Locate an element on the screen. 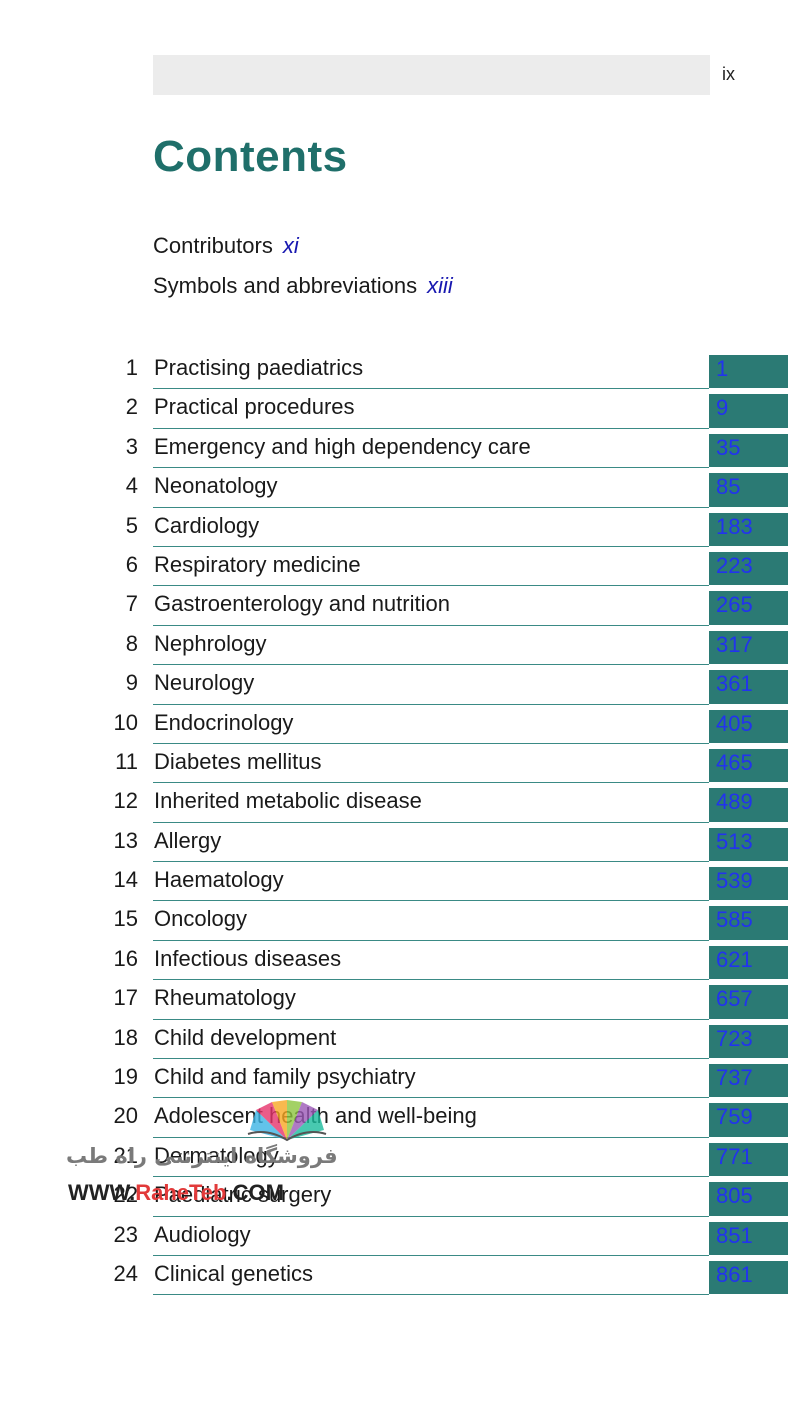  chapter-title: Dermatology is located at coordinates (216, 1155).